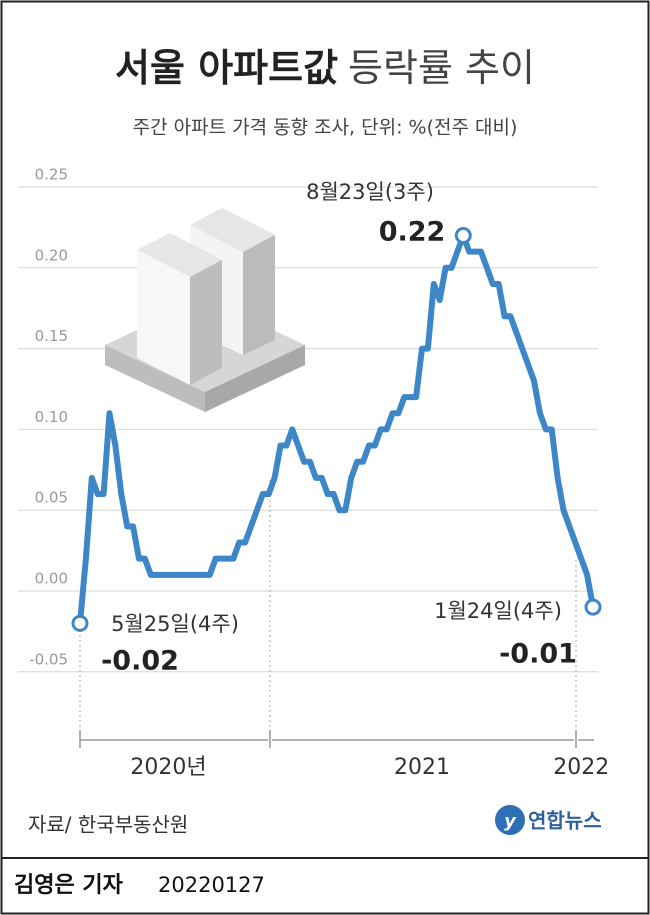 This screenshot has height=915, width=650. Describe the element at coordinates (51, 417) in the screenshot. I see `y-tick-label: 0.10` at that location.